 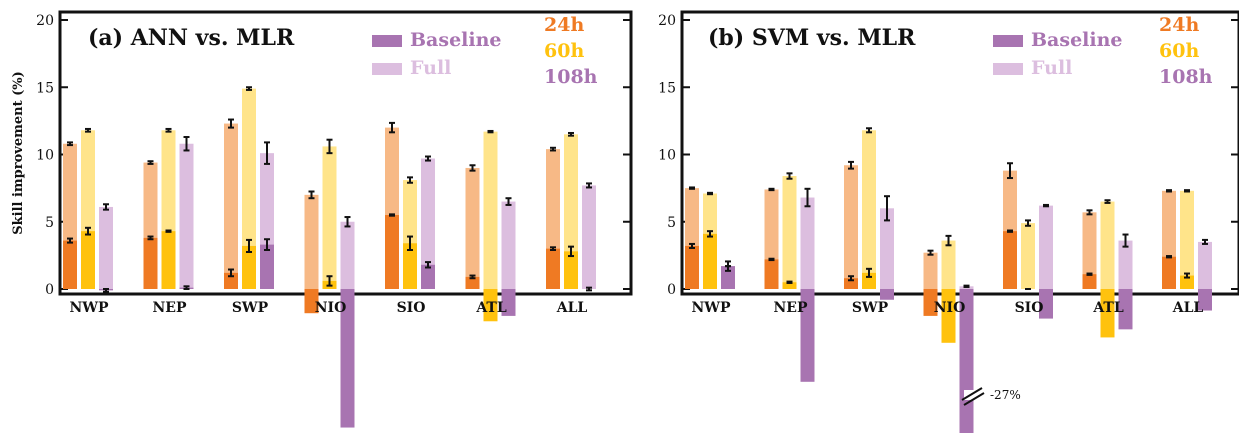 I want to click on axis-break-gap, so click(x=975, y=395).